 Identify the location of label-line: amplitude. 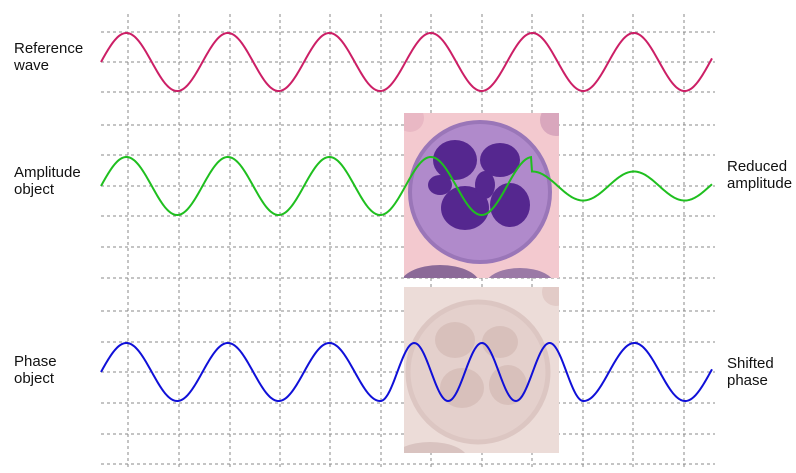
(760, 183).